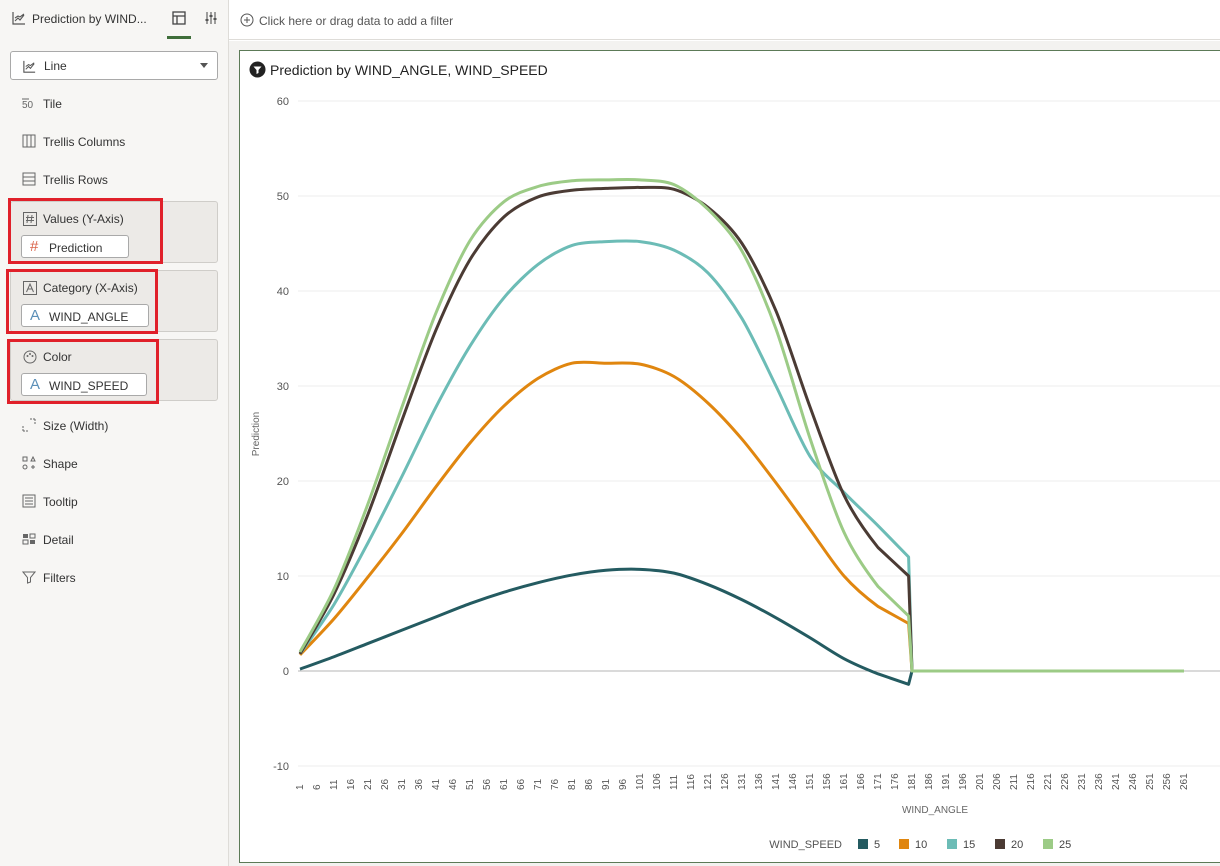 This screenshot has width=1220, height=866. Describe the element at coordinates (204, 65) in the screenshot. I see `chevron-down-icon` at that location.